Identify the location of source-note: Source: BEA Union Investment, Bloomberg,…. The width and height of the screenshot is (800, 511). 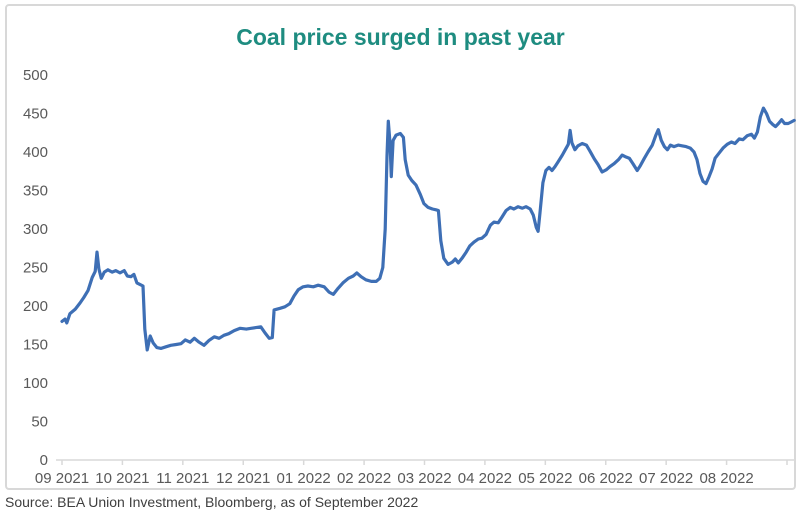
(212, 502).